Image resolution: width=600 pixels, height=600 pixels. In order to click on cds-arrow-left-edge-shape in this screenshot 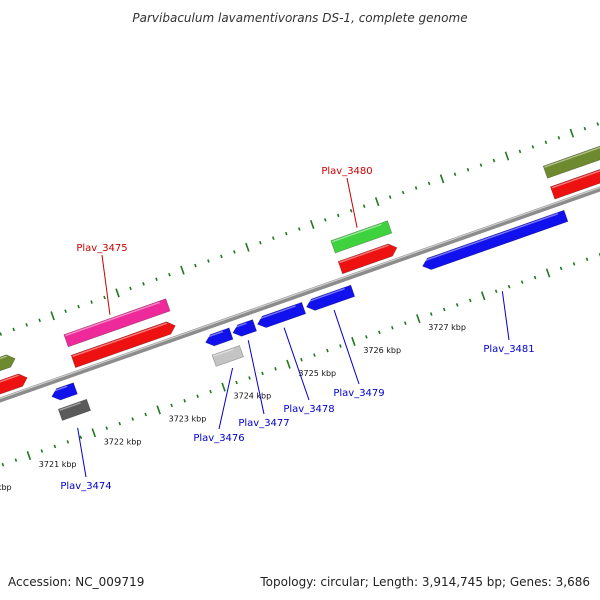, I will do `click(14, 384)`.